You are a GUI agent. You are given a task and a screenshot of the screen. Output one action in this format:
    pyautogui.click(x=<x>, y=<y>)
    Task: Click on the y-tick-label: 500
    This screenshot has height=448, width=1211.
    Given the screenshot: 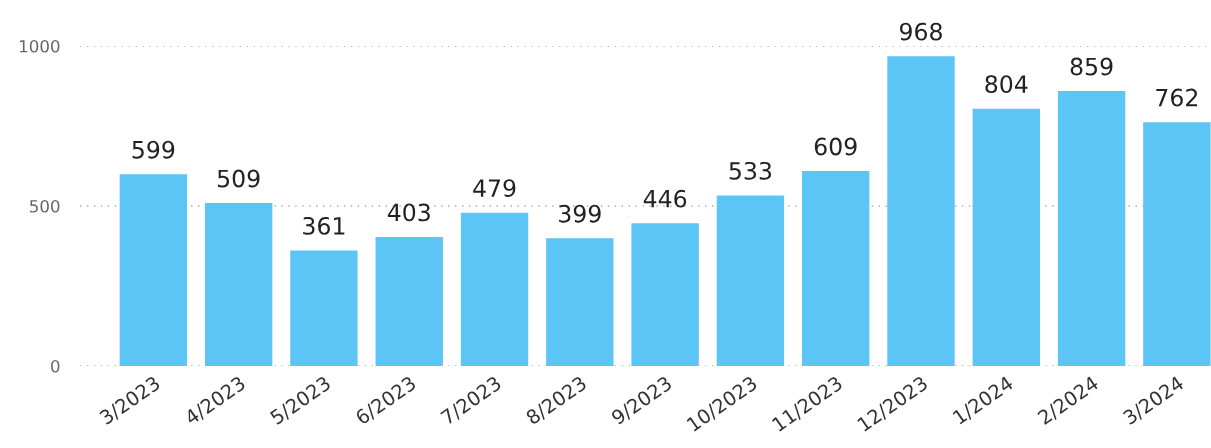 What is the action you would take?
    pyautogui.click(x=45, y=206)
    